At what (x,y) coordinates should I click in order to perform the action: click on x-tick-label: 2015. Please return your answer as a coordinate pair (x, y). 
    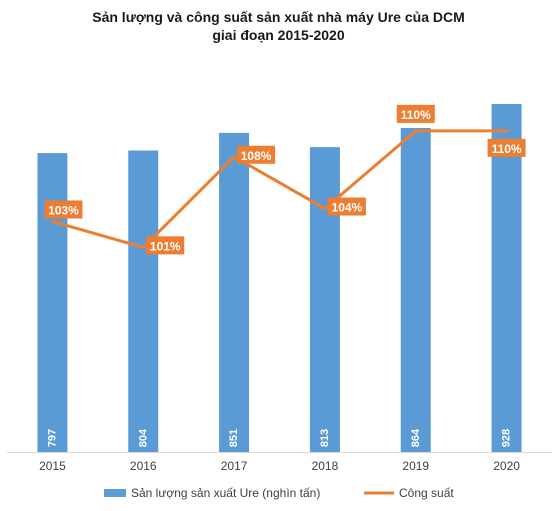
    Looking at the image, I should click on (52, 466).